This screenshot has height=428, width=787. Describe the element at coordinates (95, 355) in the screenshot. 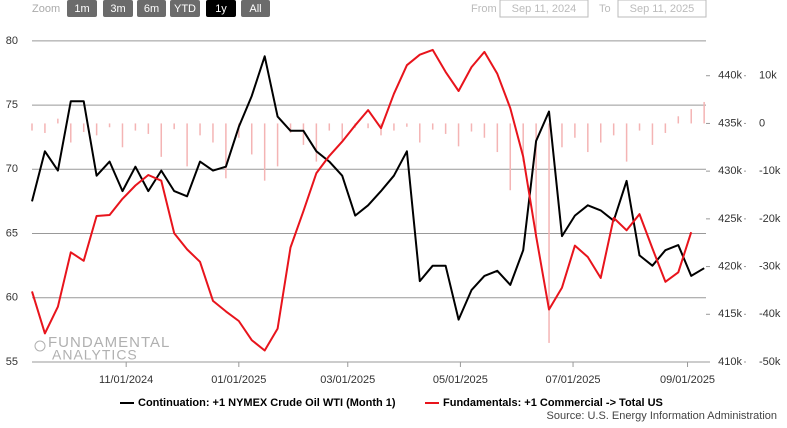

I see `watermark: ANALYTICS` at that location.